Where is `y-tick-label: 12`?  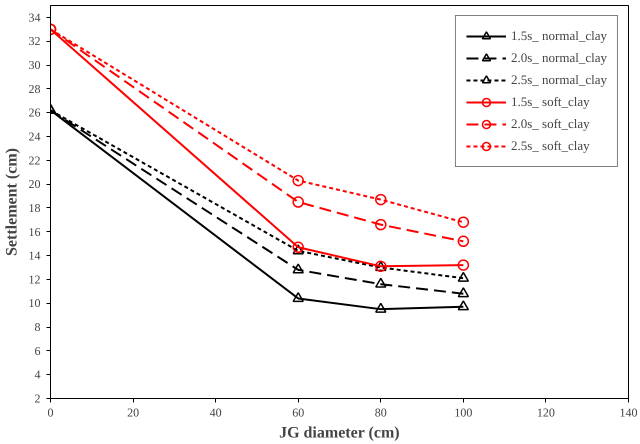
y-tick-label: 12 is located at coordinates (34, 279).